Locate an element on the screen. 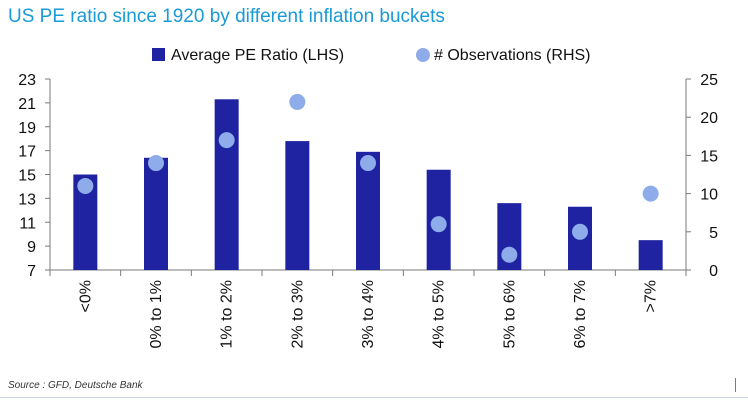  left-tick-label: 19 is located at coordinates (27, 128).